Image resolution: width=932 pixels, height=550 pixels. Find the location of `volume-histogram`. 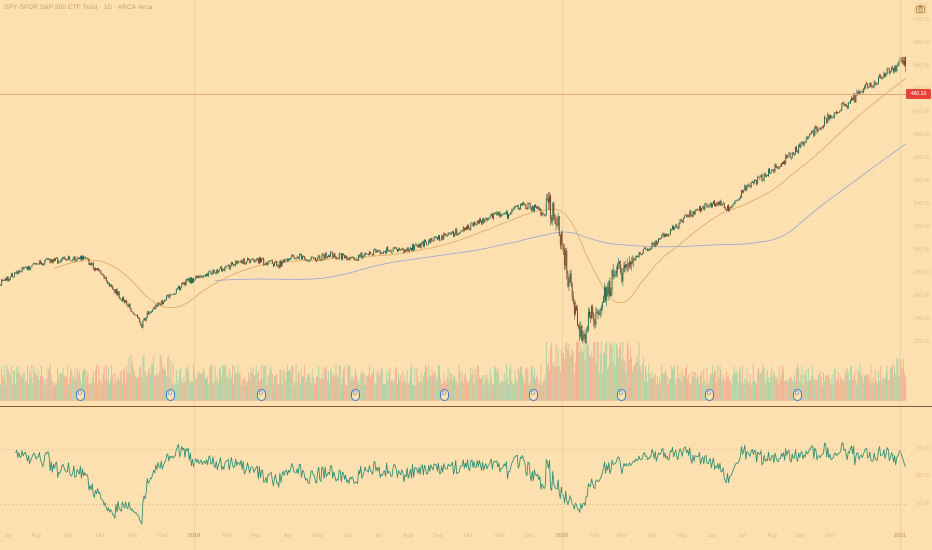

volume-histogram is located at coordinates (453, 371).